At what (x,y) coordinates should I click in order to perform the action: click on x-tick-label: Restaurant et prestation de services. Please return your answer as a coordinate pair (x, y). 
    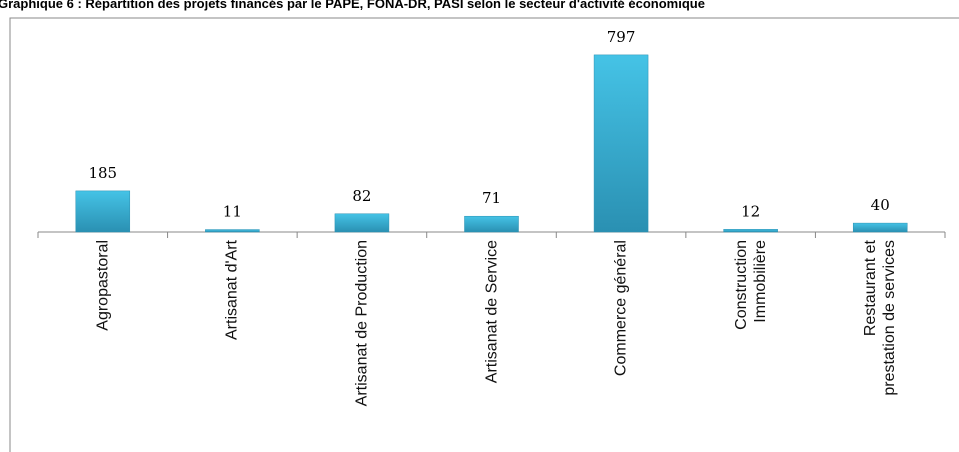
    Looking at the image, I should click on (880, 318).